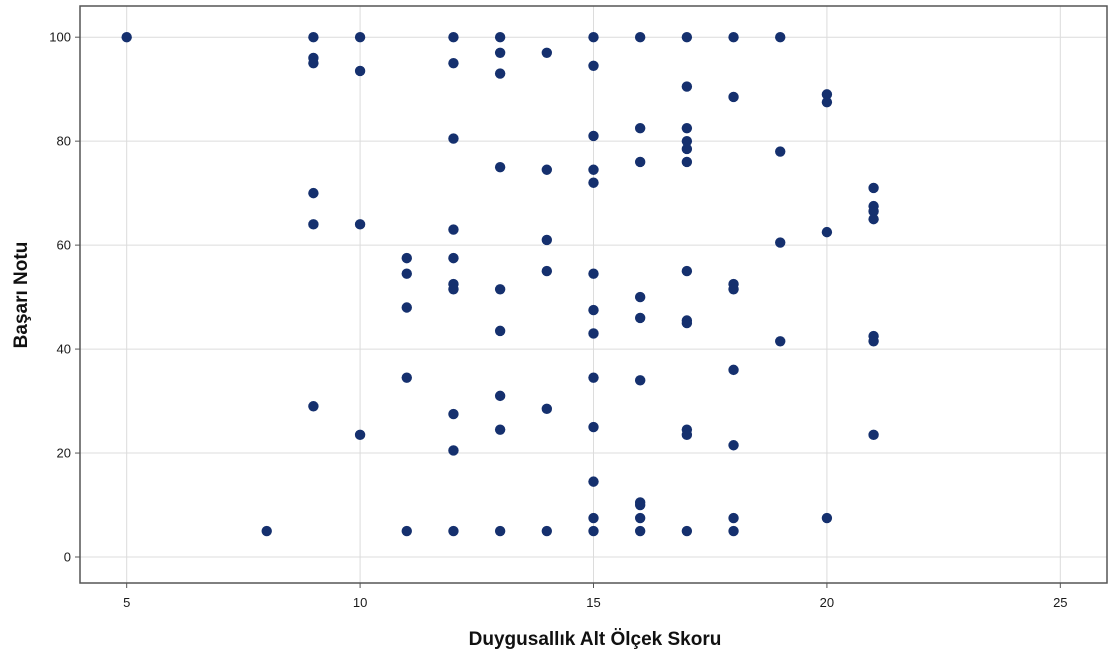  What do you see at coordinates (60, 37) in the screenshot?
I see `y-tick-label: 100` at bounding box center [60, 37].